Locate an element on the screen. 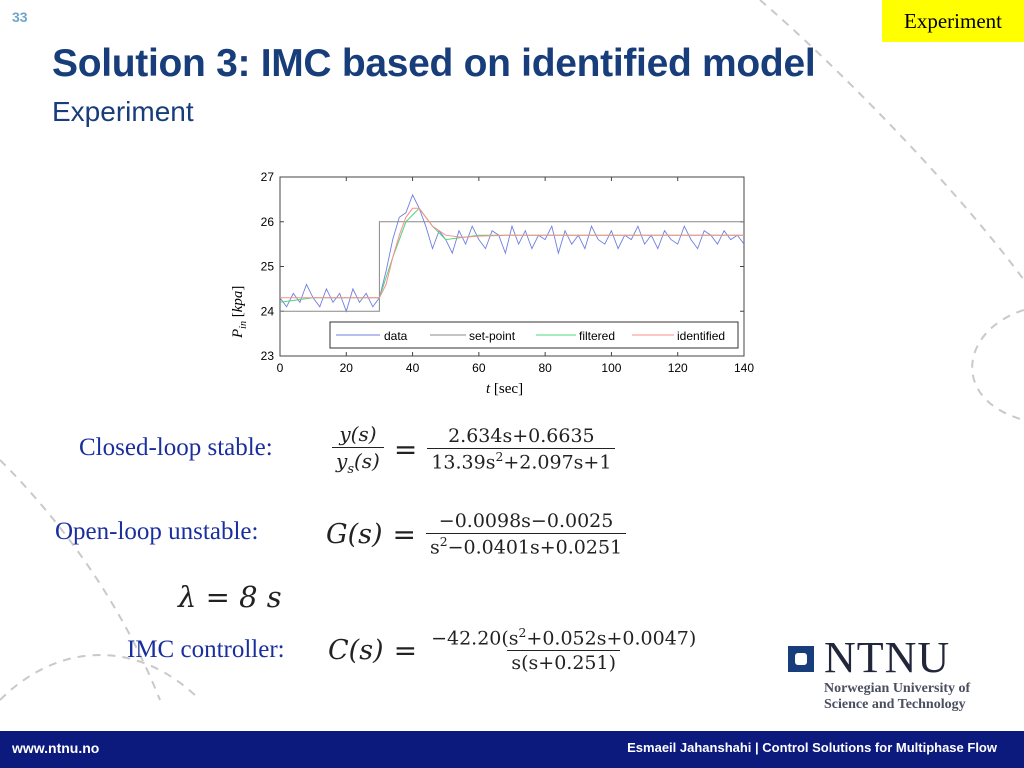 This screenshot has height=768, width=1024. closed-loop-label: Closed-loop stable: is located at coordinates (176, 447).